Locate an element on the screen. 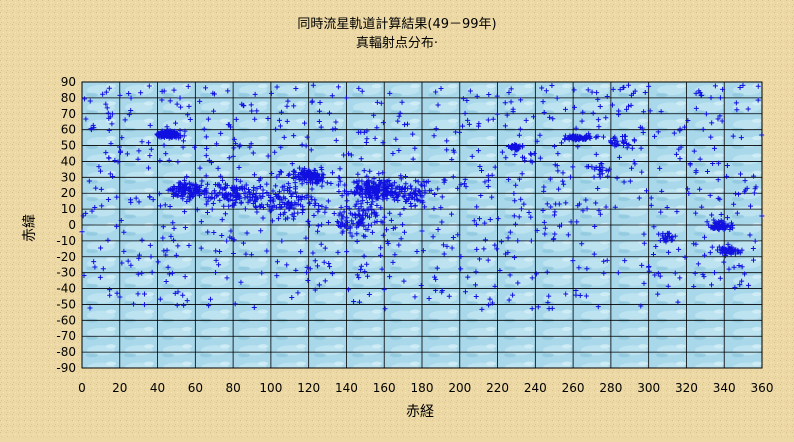  x-tick-label: 220 is located at coordinates (497, 388).